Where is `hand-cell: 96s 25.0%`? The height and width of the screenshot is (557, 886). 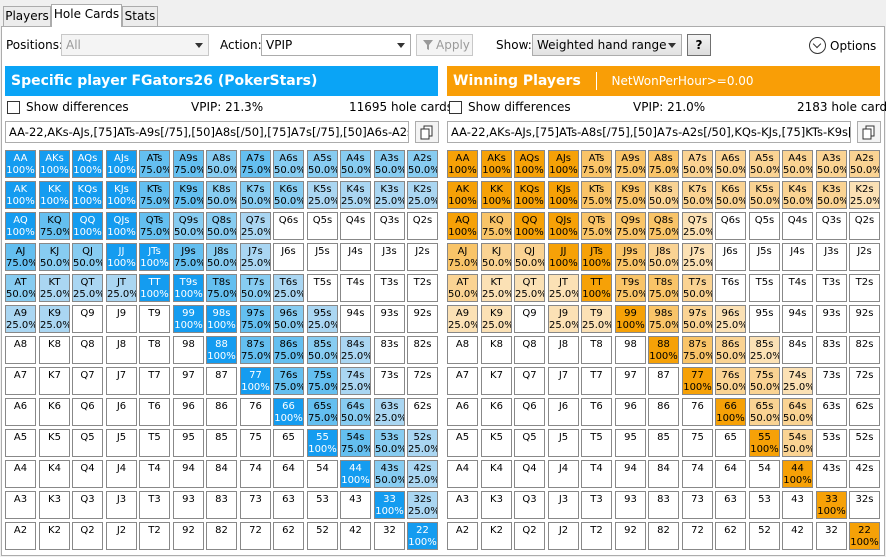 hand-cell: 96s 25.0% is located at coordinates (730, 319).